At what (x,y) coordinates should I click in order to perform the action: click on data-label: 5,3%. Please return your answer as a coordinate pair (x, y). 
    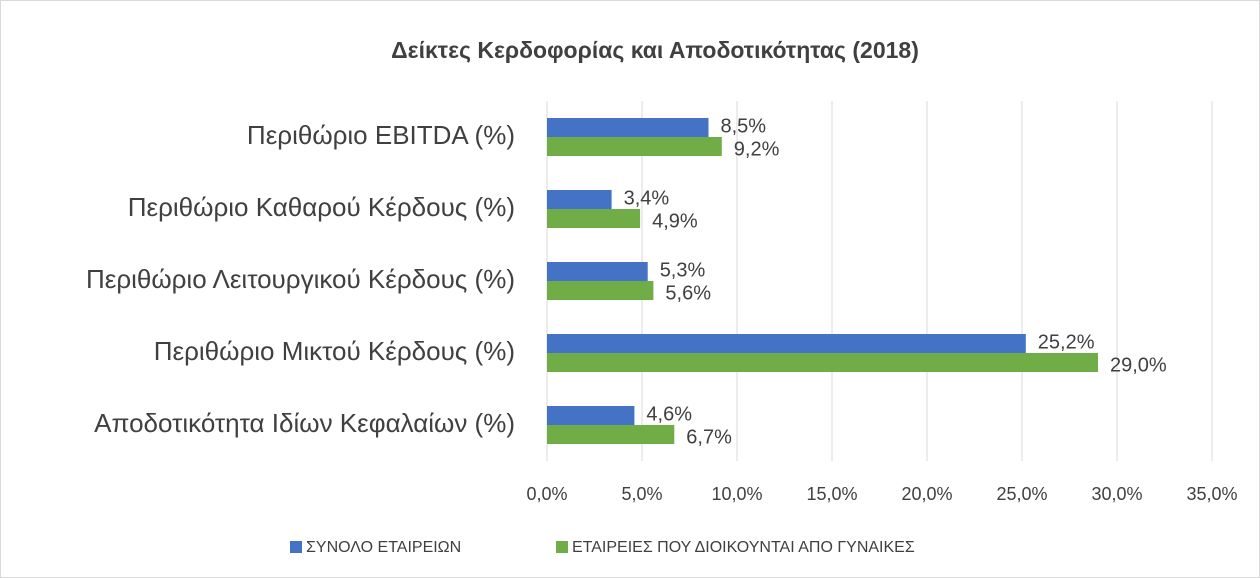
    Looking at the image, I should click on (683, 270).